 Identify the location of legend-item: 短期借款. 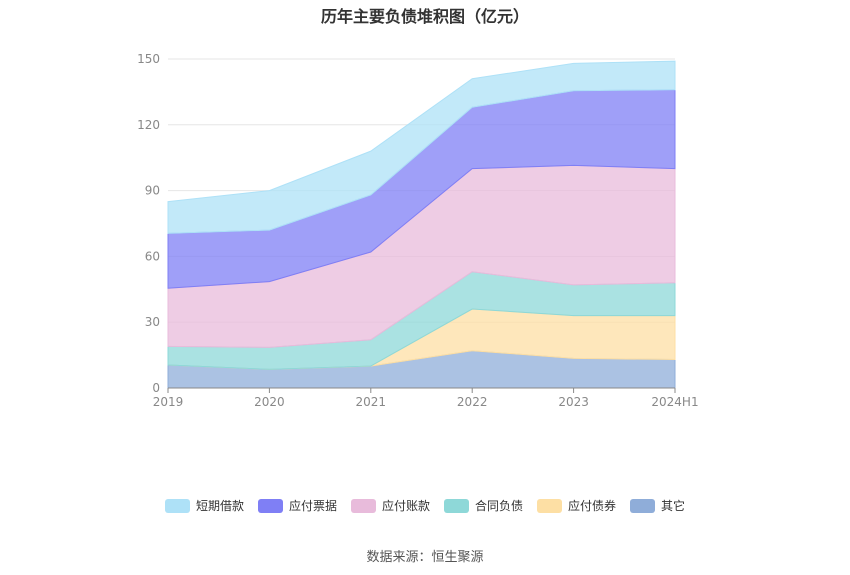
(204, 505).